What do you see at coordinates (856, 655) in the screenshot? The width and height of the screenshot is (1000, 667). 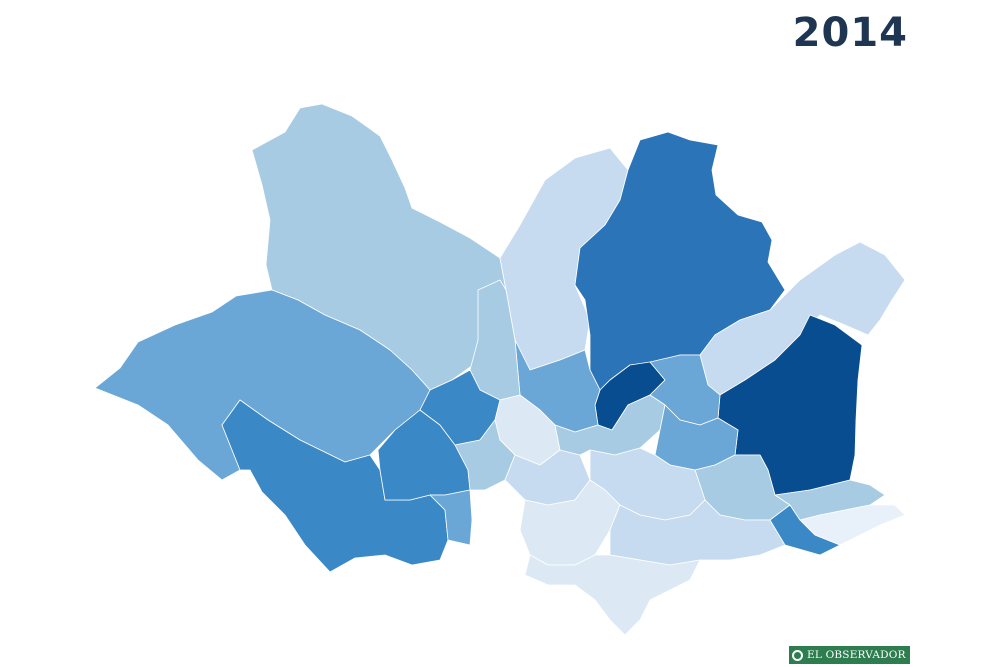 I see `logo-text: EL OBSERVADOR` at bounding box center [856, 655].